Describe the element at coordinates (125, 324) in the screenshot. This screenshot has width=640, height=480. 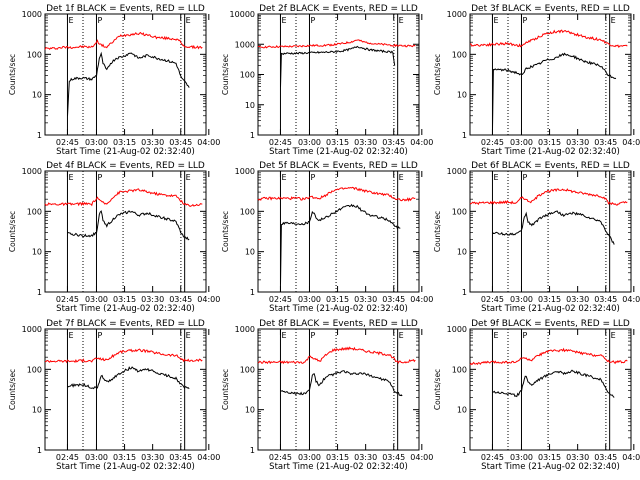
I see `panel-title: Det 7f BLACK = Events, RED = LLD` at that location.